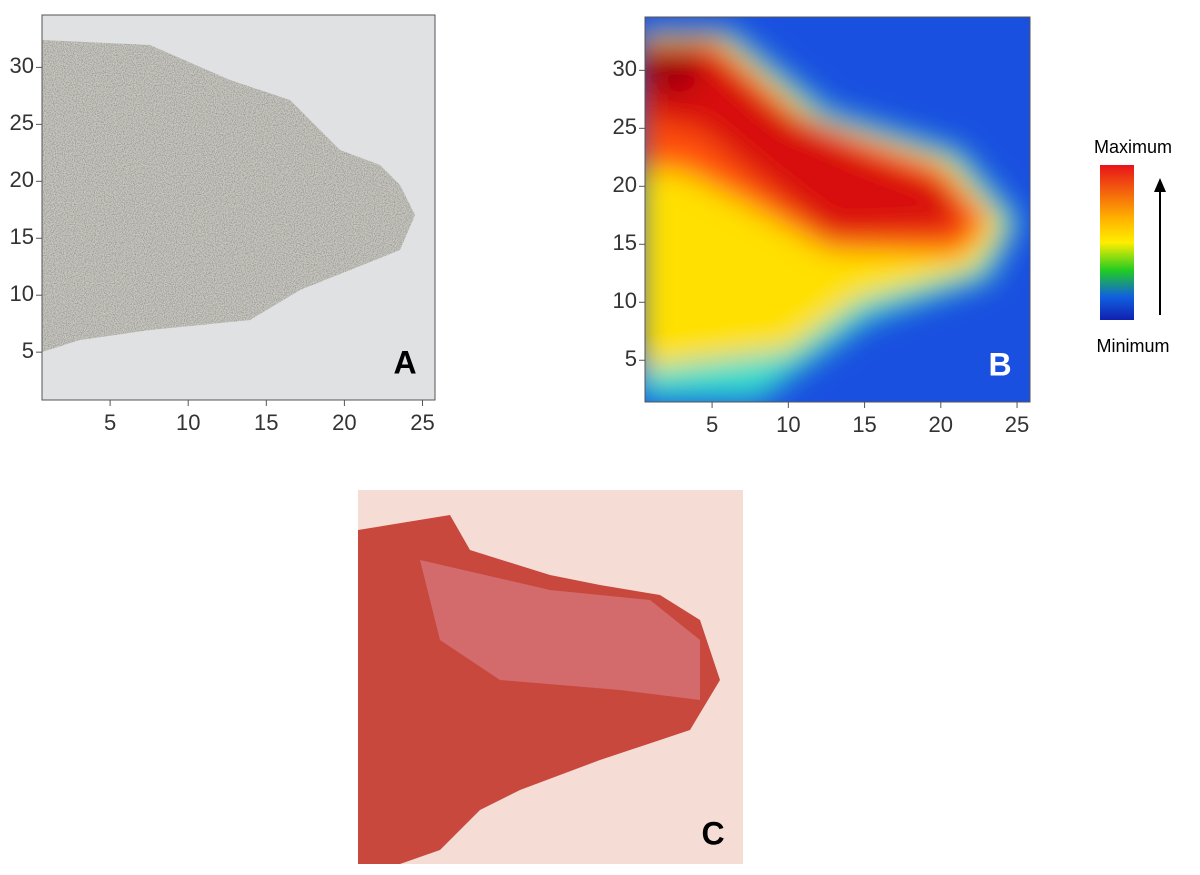 This screenshot has height=875, width=1200. I want to click on panel-b-heatmap, so click(837, 209).